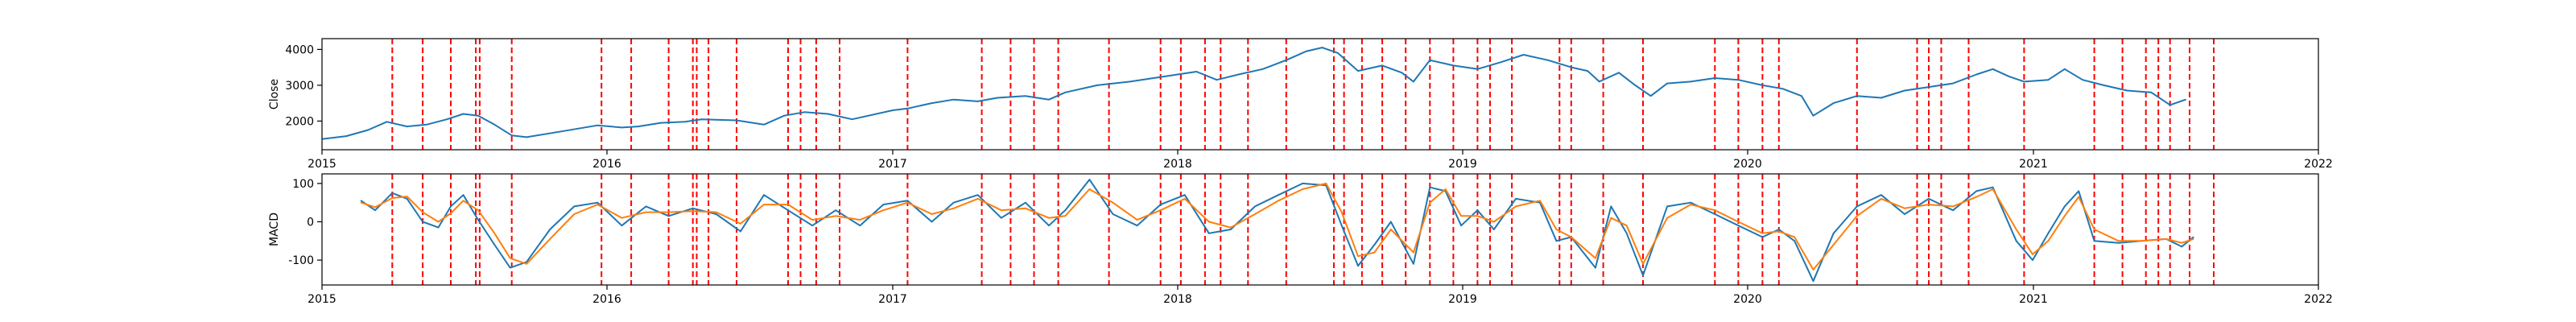 This screenshot has width=2576, height=322. I want to click on x-tick-label-close-5: 2020, so click(1747, 164).